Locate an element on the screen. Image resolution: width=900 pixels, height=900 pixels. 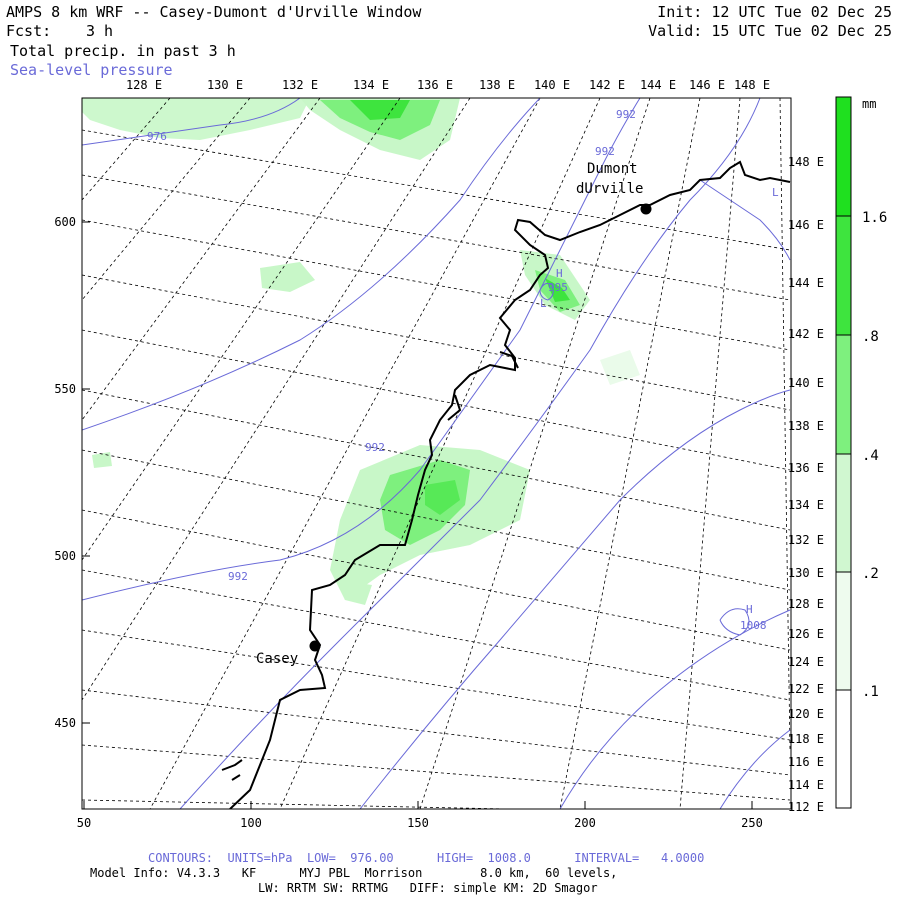
right-longitude-label: 122 E is located at coordinates (806, 689).